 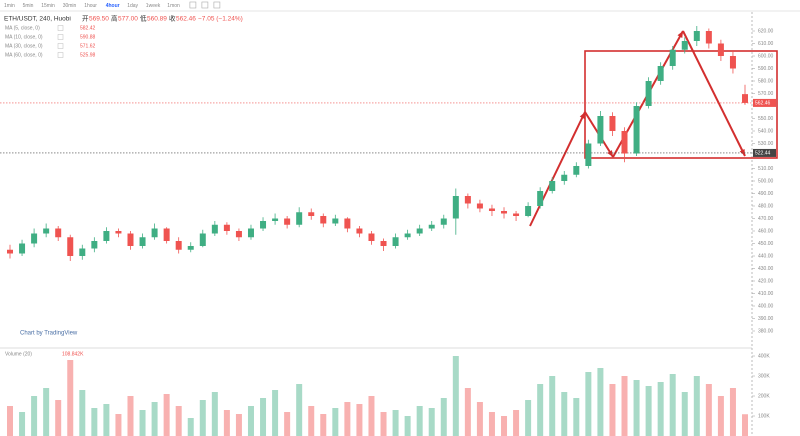 What do you see at coordinates (99, 19) in the screenshot?
I see `header-text: 569.50` at bounding box center [99, 19].